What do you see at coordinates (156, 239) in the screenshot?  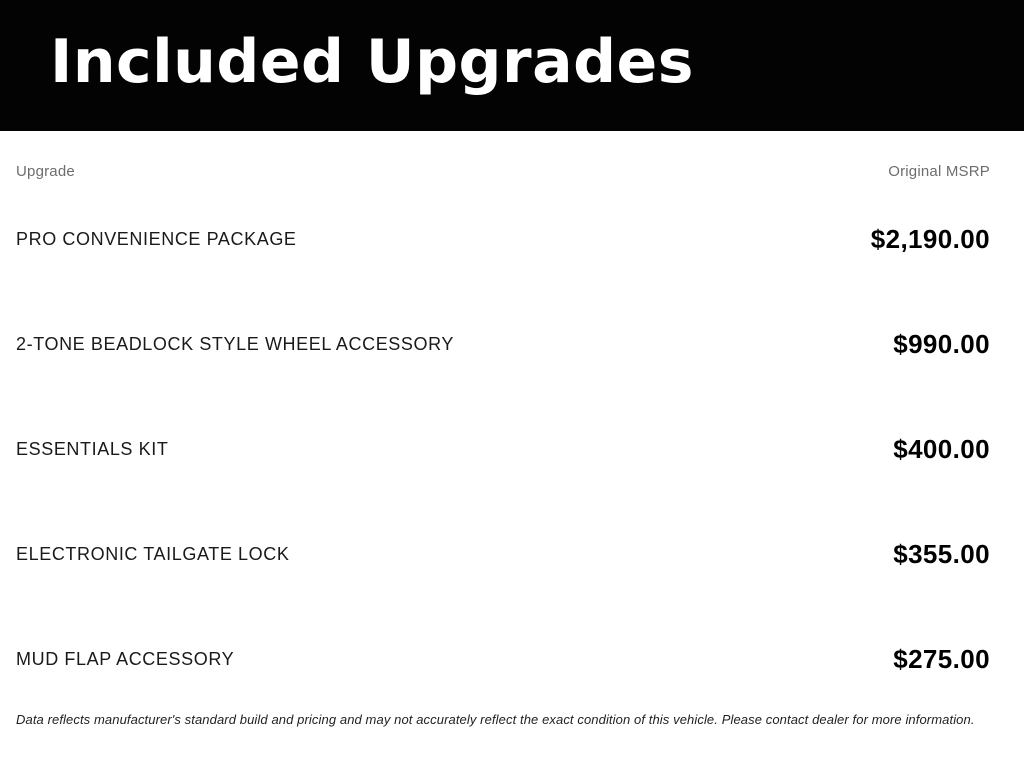 I see `upgrade-name: PRO CONVENIENCE PACKAGE` at bounding box center [156, 239].